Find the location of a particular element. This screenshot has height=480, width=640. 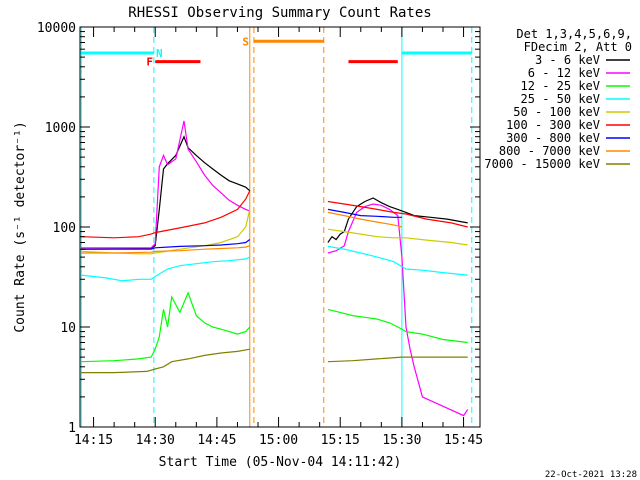

date-stamp: 22-Oct-2021 13:28 is located at coordinates (591, 475).